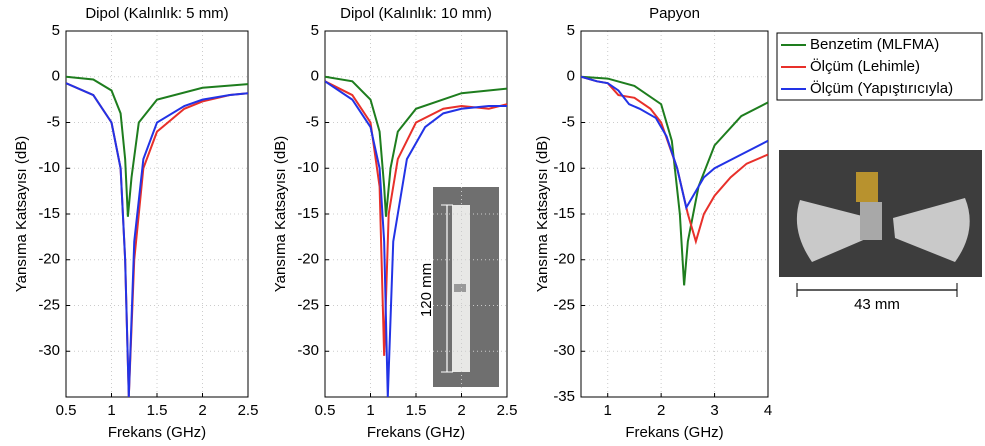 The image size is (985, 446). I want to click on y-tick-label: -35, so click(564, 396).